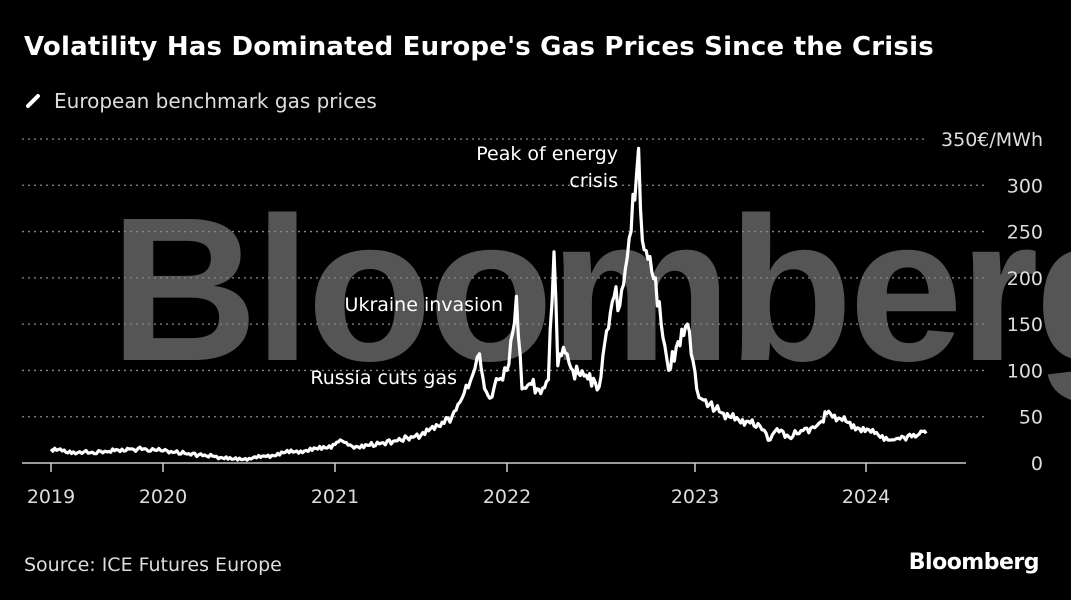  Describe the element at coordinates (974, 562) in the screenshot. I see `bloomberg-logo: Bloomberg` at that location.